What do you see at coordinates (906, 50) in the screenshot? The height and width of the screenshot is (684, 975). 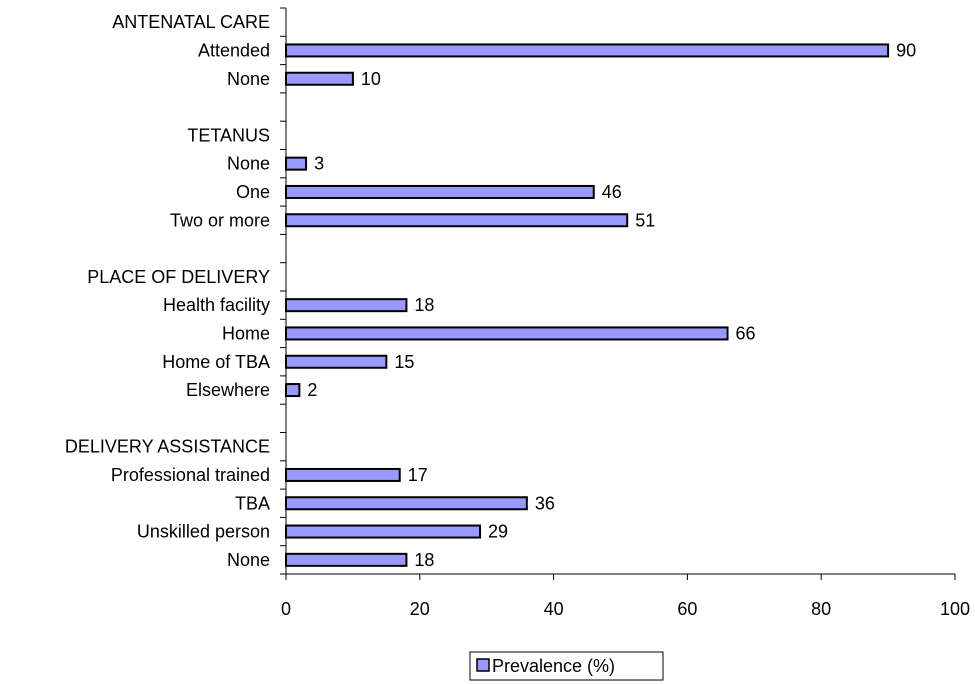 I see `data-label: 90` at bounding box center [906, 50].